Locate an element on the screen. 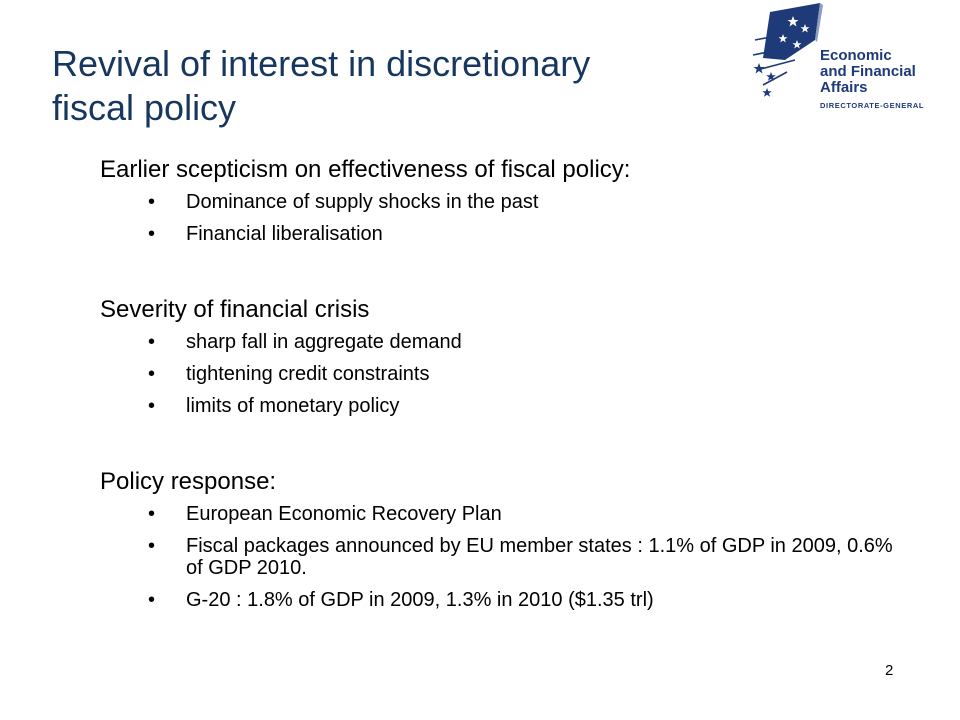 The image size is (960, 720). list-item: • Dominance of supply shocks in the past is located at coordinates (500, 202).